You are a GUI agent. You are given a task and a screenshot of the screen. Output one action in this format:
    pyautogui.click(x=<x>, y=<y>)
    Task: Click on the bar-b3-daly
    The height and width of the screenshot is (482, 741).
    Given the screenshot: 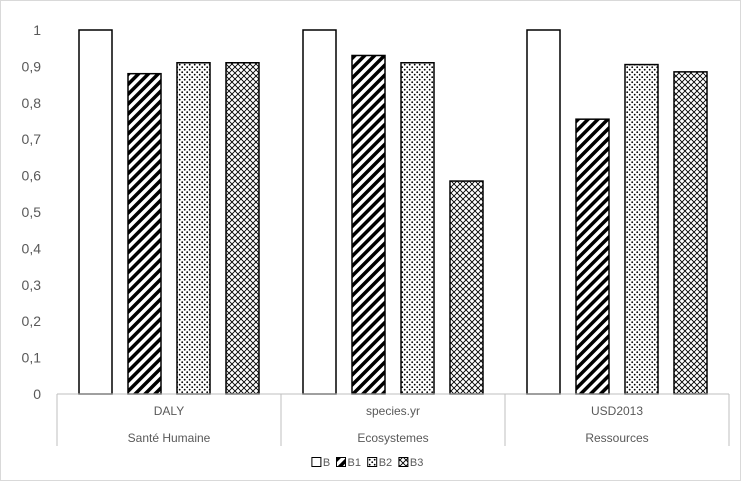 What is the action you would take?
    pyautogui.click(x=242, y=228)
    